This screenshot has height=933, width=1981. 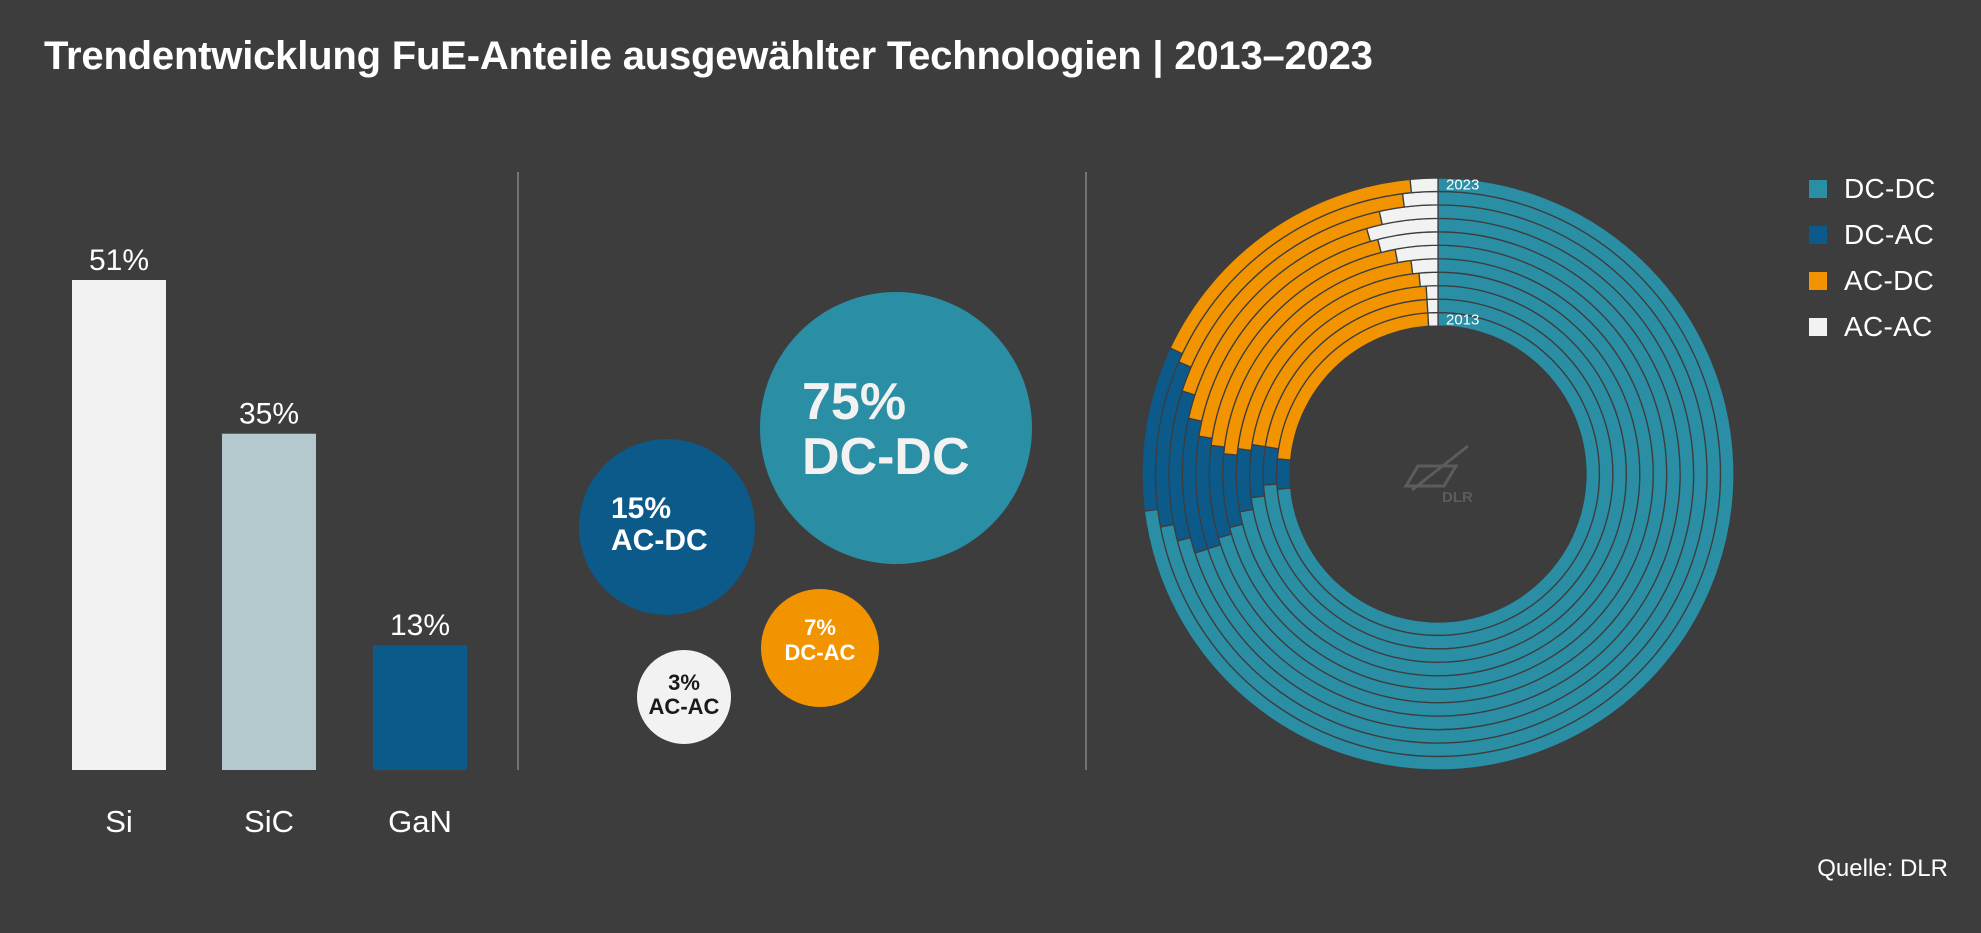 I want to click on ring-2015-dc-ac, so click(x=1257, y=471).